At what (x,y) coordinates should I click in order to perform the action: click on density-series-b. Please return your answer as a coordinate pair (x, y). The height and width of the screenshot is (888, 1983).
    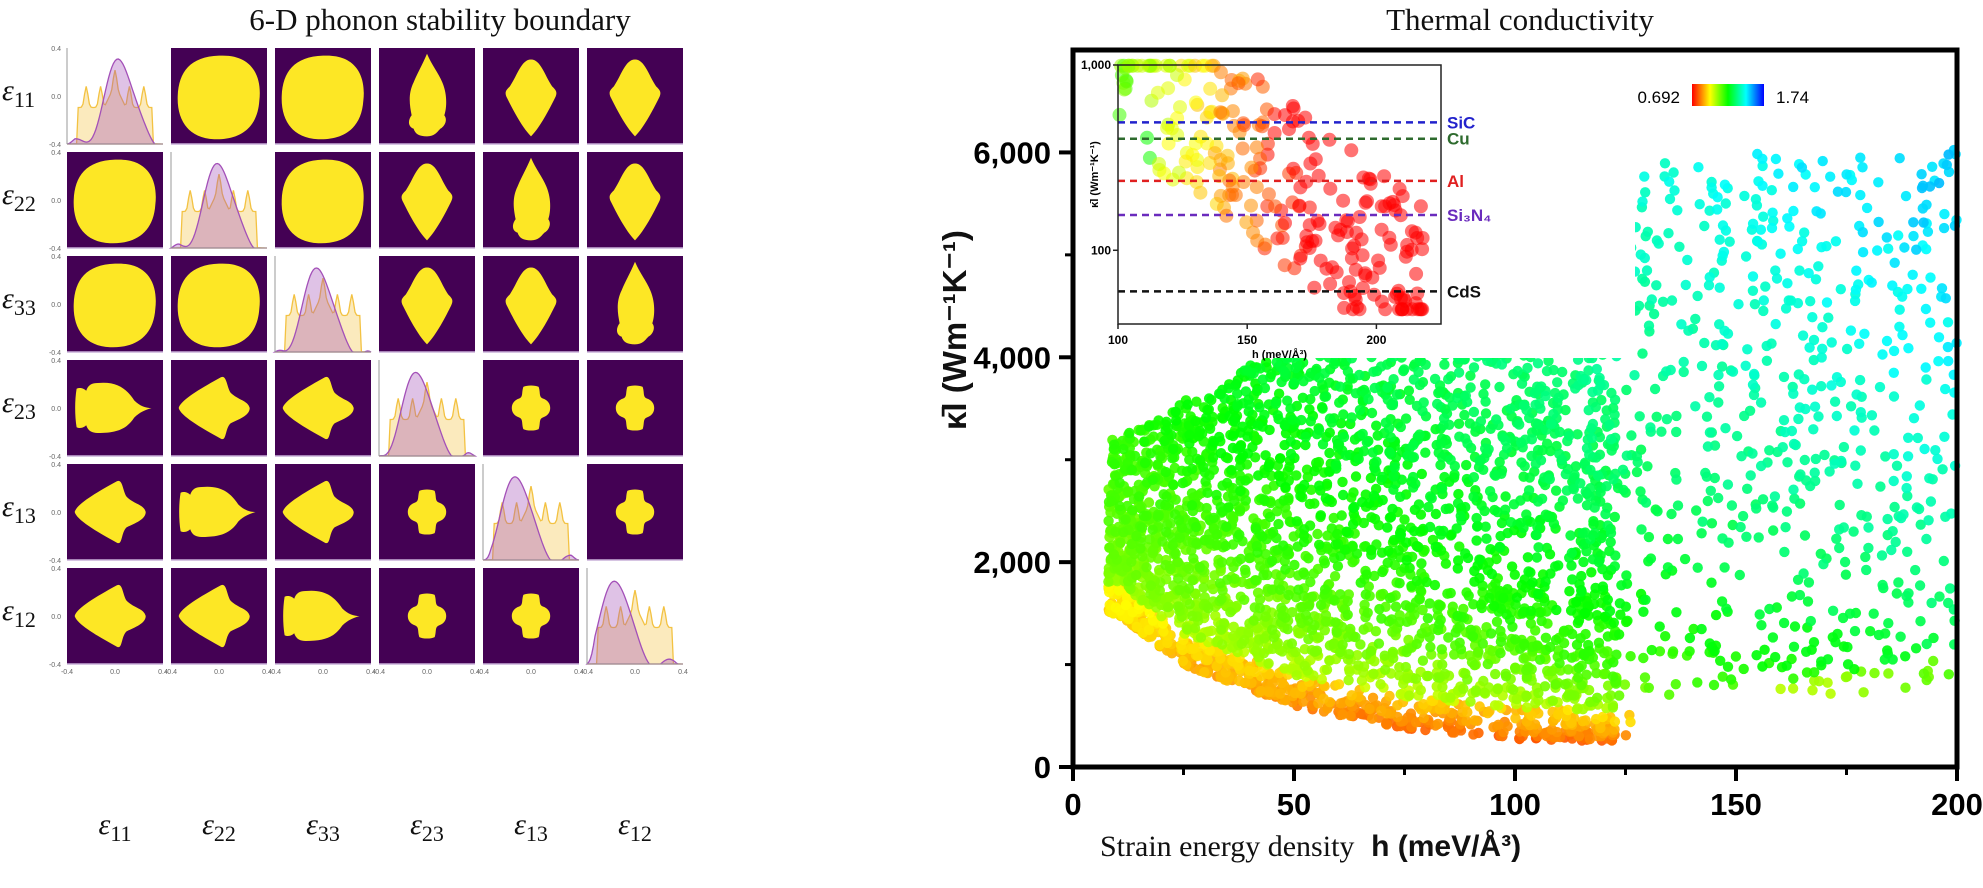
    Looking at the image, I should click on (217, 205).